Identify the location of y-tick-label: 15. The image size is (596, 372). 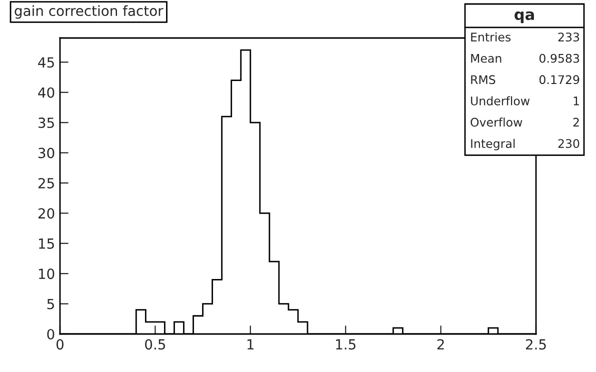
(46, 243).